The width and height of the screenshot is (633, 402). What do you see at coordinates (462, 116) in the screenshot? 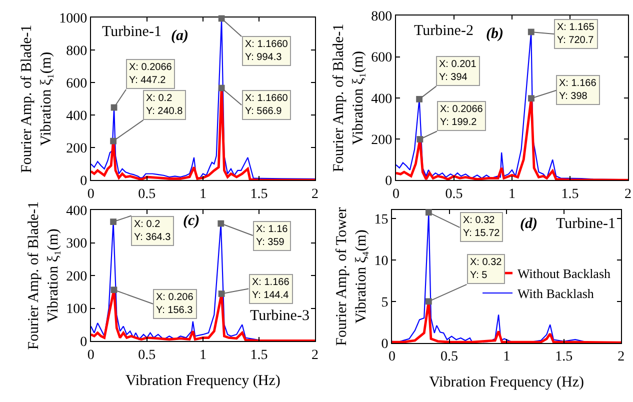
I see `annotation: X: 0.2066 Y: 199.2` at bounding box center [462, 116].